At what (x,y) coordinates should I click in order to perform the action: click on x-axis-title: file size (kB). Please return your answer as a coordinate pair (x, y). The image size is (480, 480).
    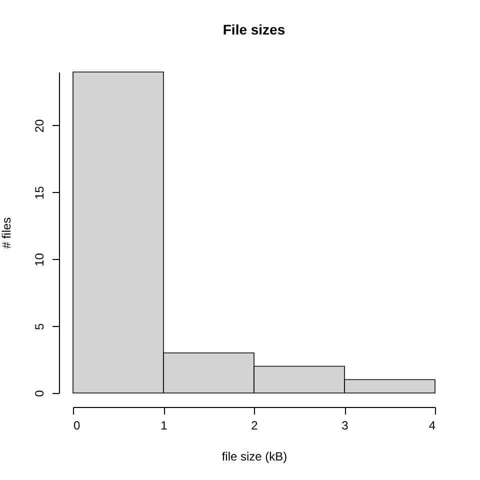
    Looking at the image, I should click on (255, 457).